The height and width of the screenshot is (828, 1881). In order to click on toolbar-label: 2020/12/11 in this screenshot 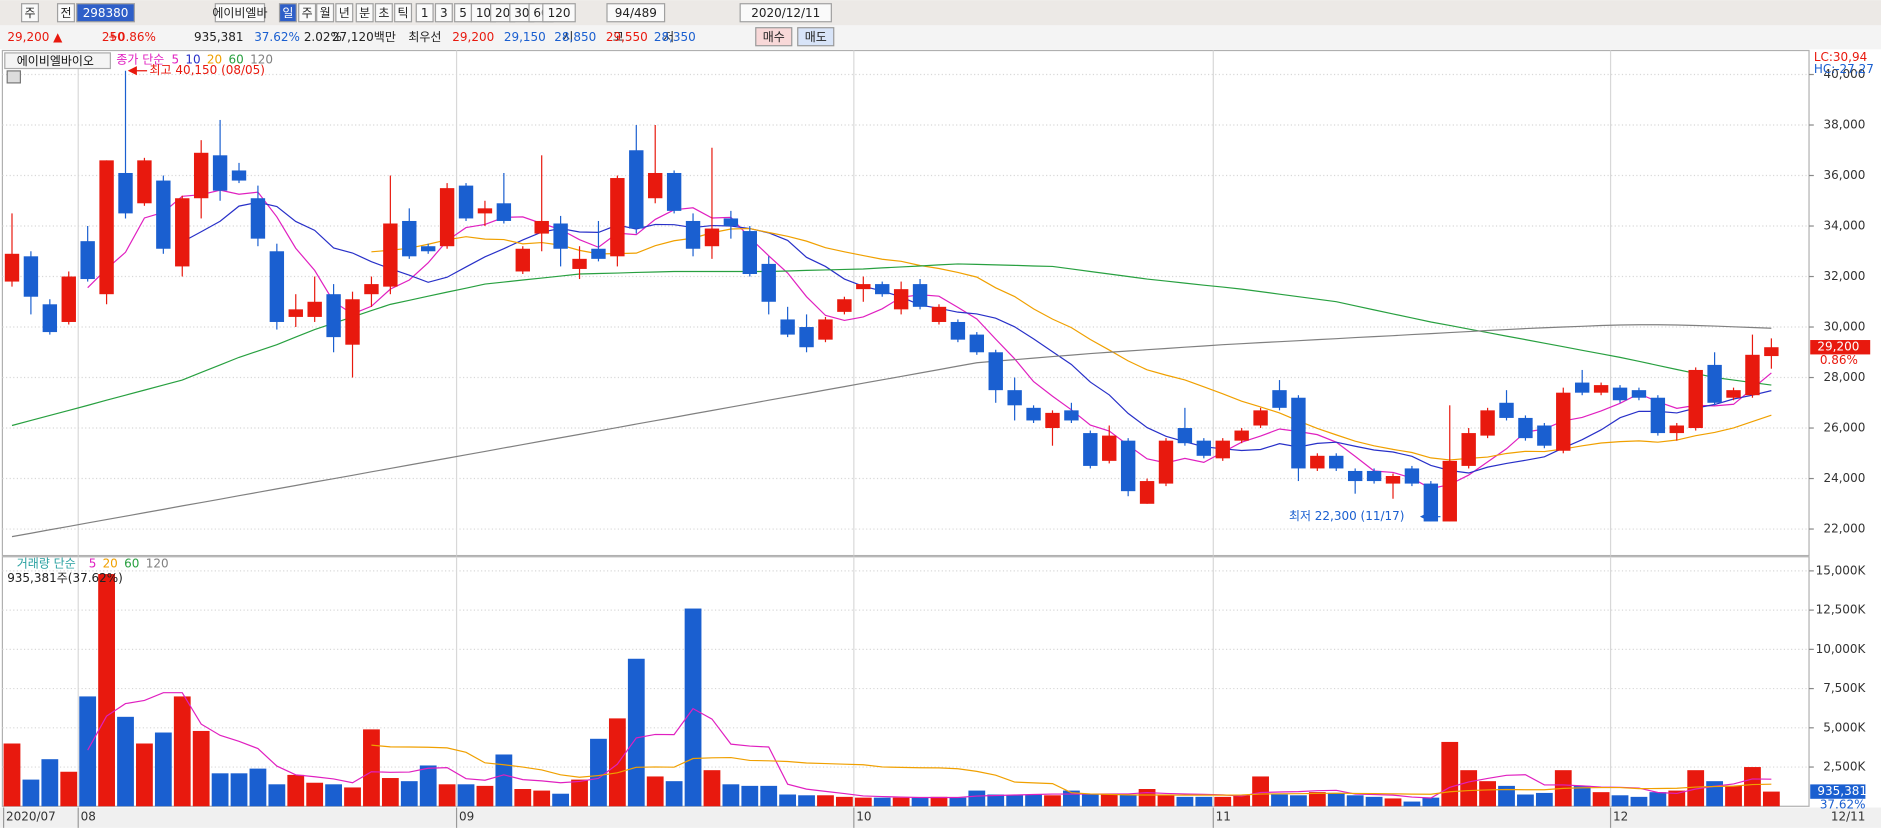, I will do `click(785, 13)`.